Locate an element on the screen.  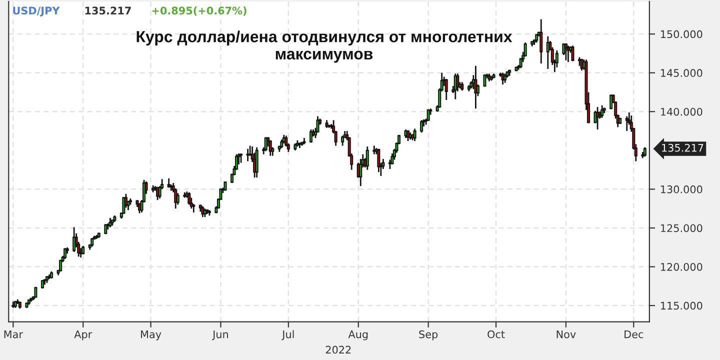
y-tick-label: 130.000 is located at coordinates (681, 189).